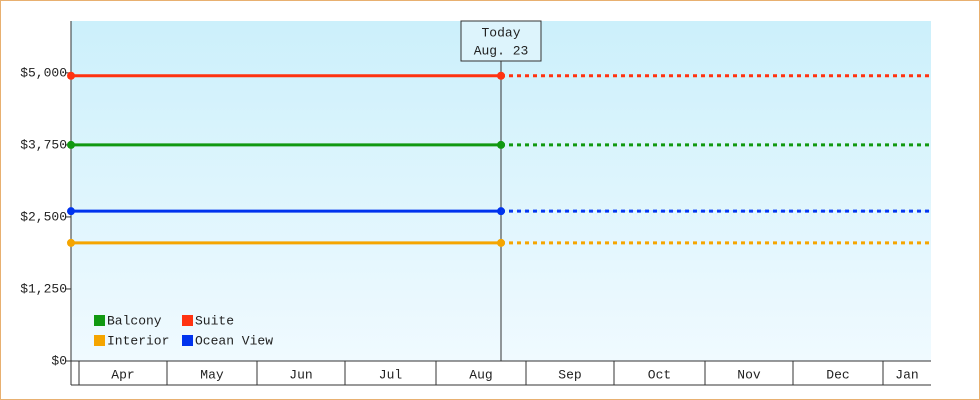  I want to click on today-label: Aug. 23, so click(501, 50).